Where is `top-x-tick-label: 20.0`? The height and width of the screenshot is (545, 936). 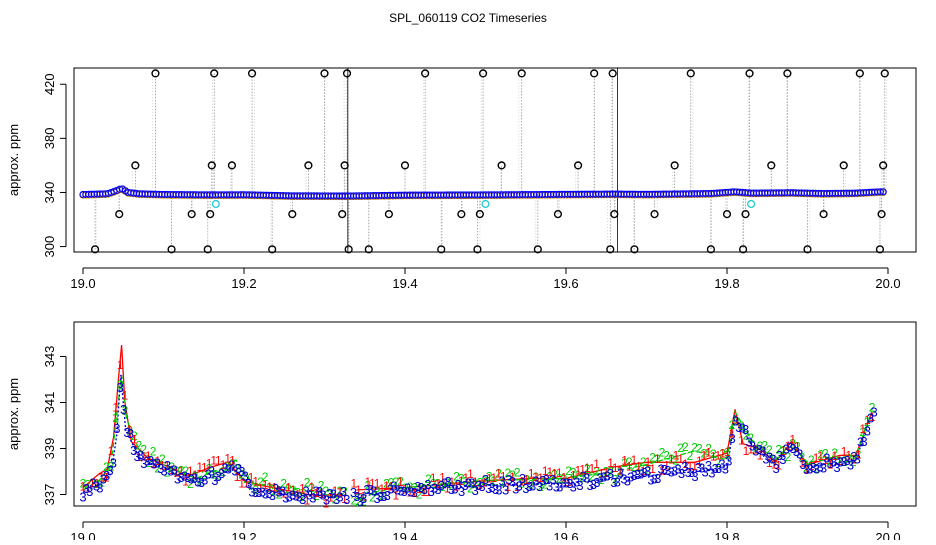 top-x-tick-label: 20.0 is located at coordinates (887, 283).